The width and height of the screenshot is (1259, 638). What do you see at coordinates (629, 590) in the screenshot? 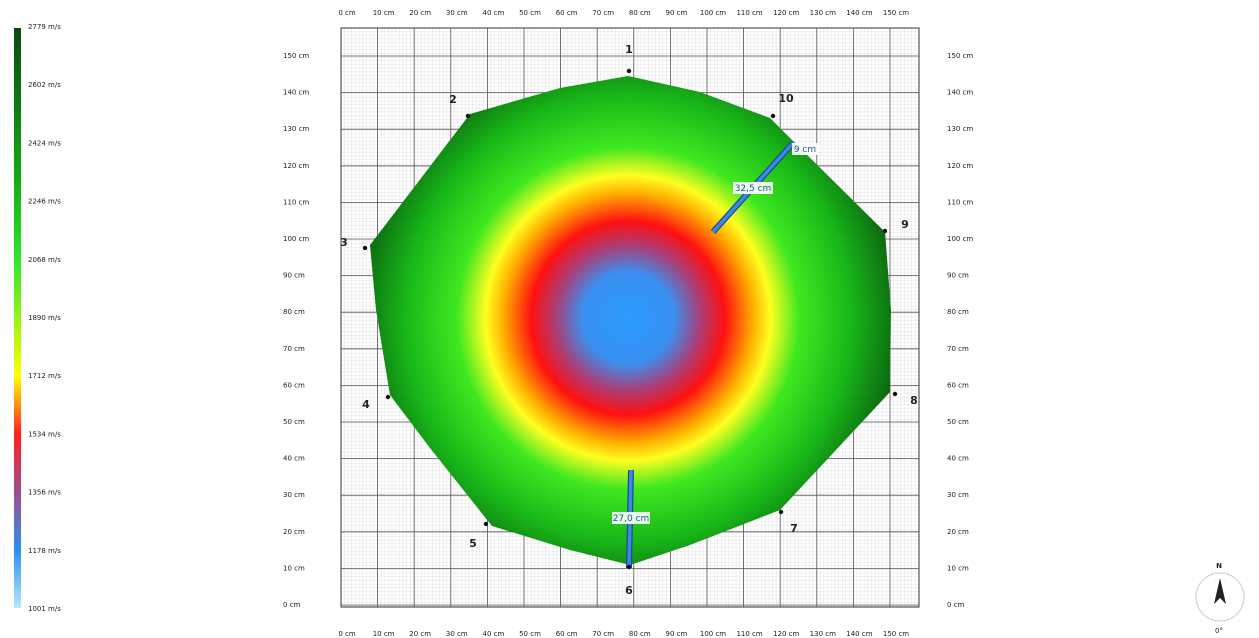
I see `sensor-label: 6` at bounding box center [629, 590].